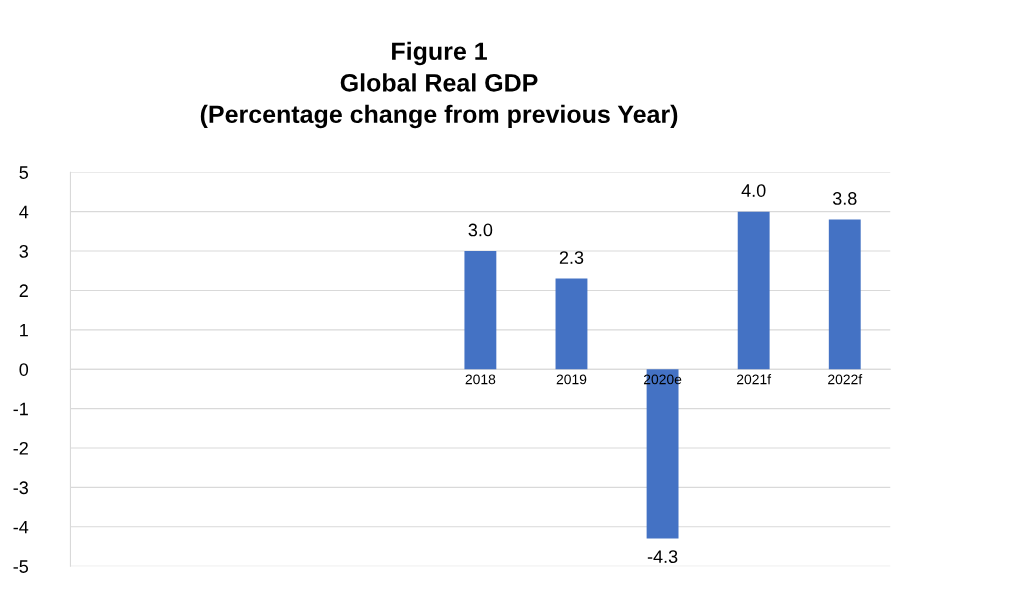 The width and height of the screenshot is (1021, 596). I want to click on y-tick-label: 4, so click(24, 212).